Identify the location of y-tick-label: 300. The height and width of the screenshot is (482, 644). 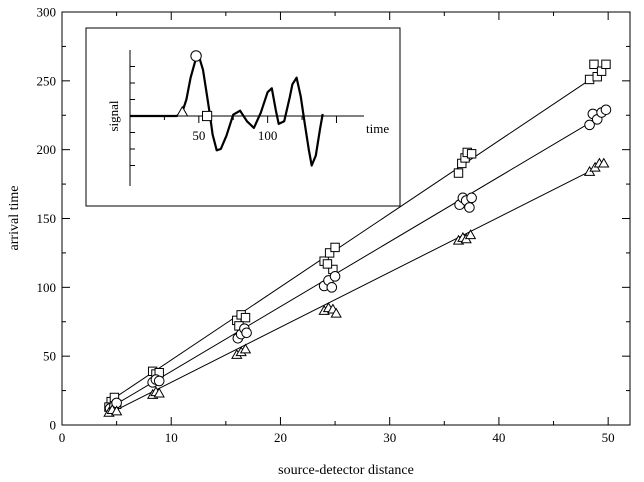
(47, 12).